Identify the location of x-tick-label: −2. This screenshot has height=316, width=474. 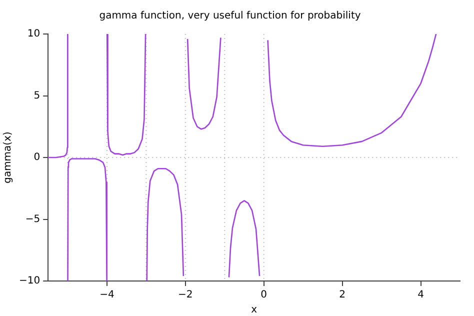
(185, 295).